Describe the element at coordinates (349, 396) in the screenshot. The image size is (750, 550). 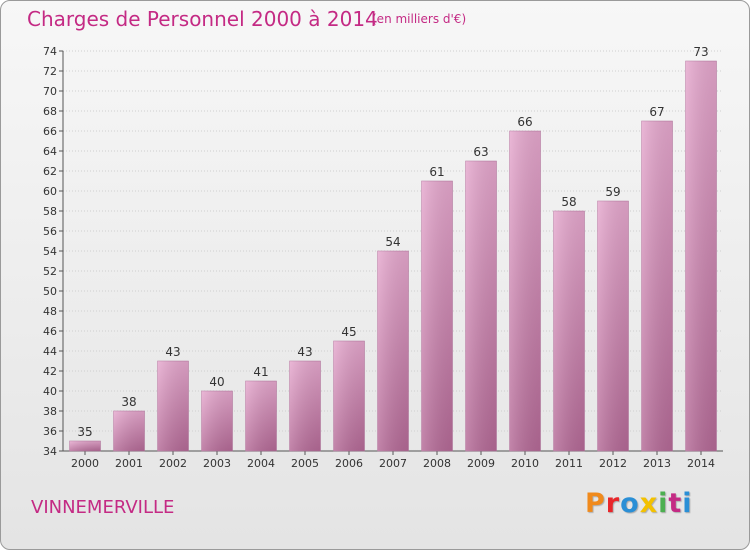
I see `bar-shade-2006` at that location.